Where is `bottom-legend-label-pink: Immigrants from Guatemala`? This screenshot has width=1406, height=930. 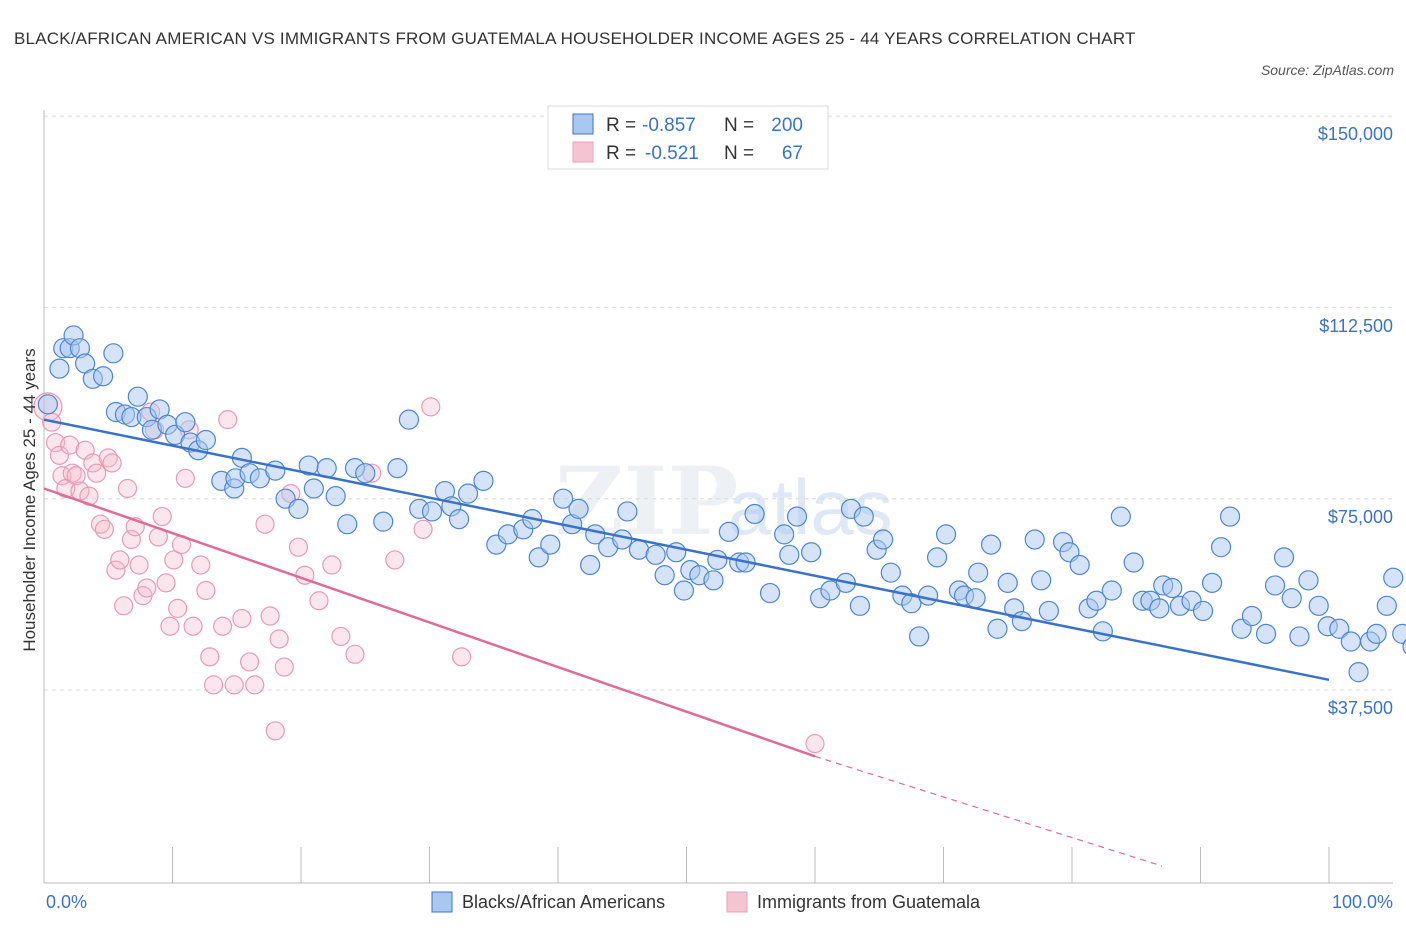 bottom-legend-label-pink: Immigrants from Guatemala is located at coordinates (869, 902).